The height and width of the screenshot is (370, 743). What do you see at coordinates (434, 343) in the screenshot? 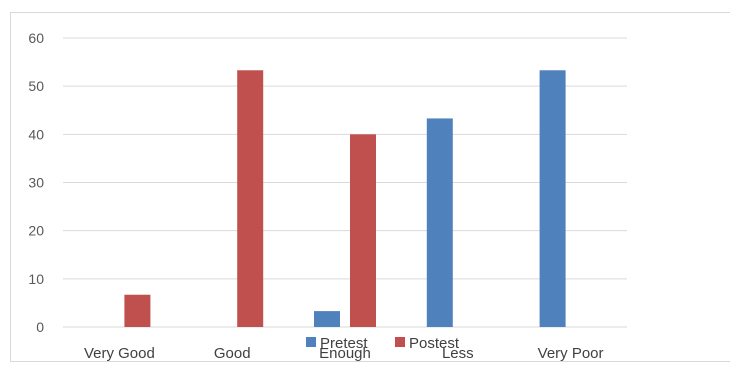
I see `legend-label-postest: Postest` at bounding box center [434, 343].